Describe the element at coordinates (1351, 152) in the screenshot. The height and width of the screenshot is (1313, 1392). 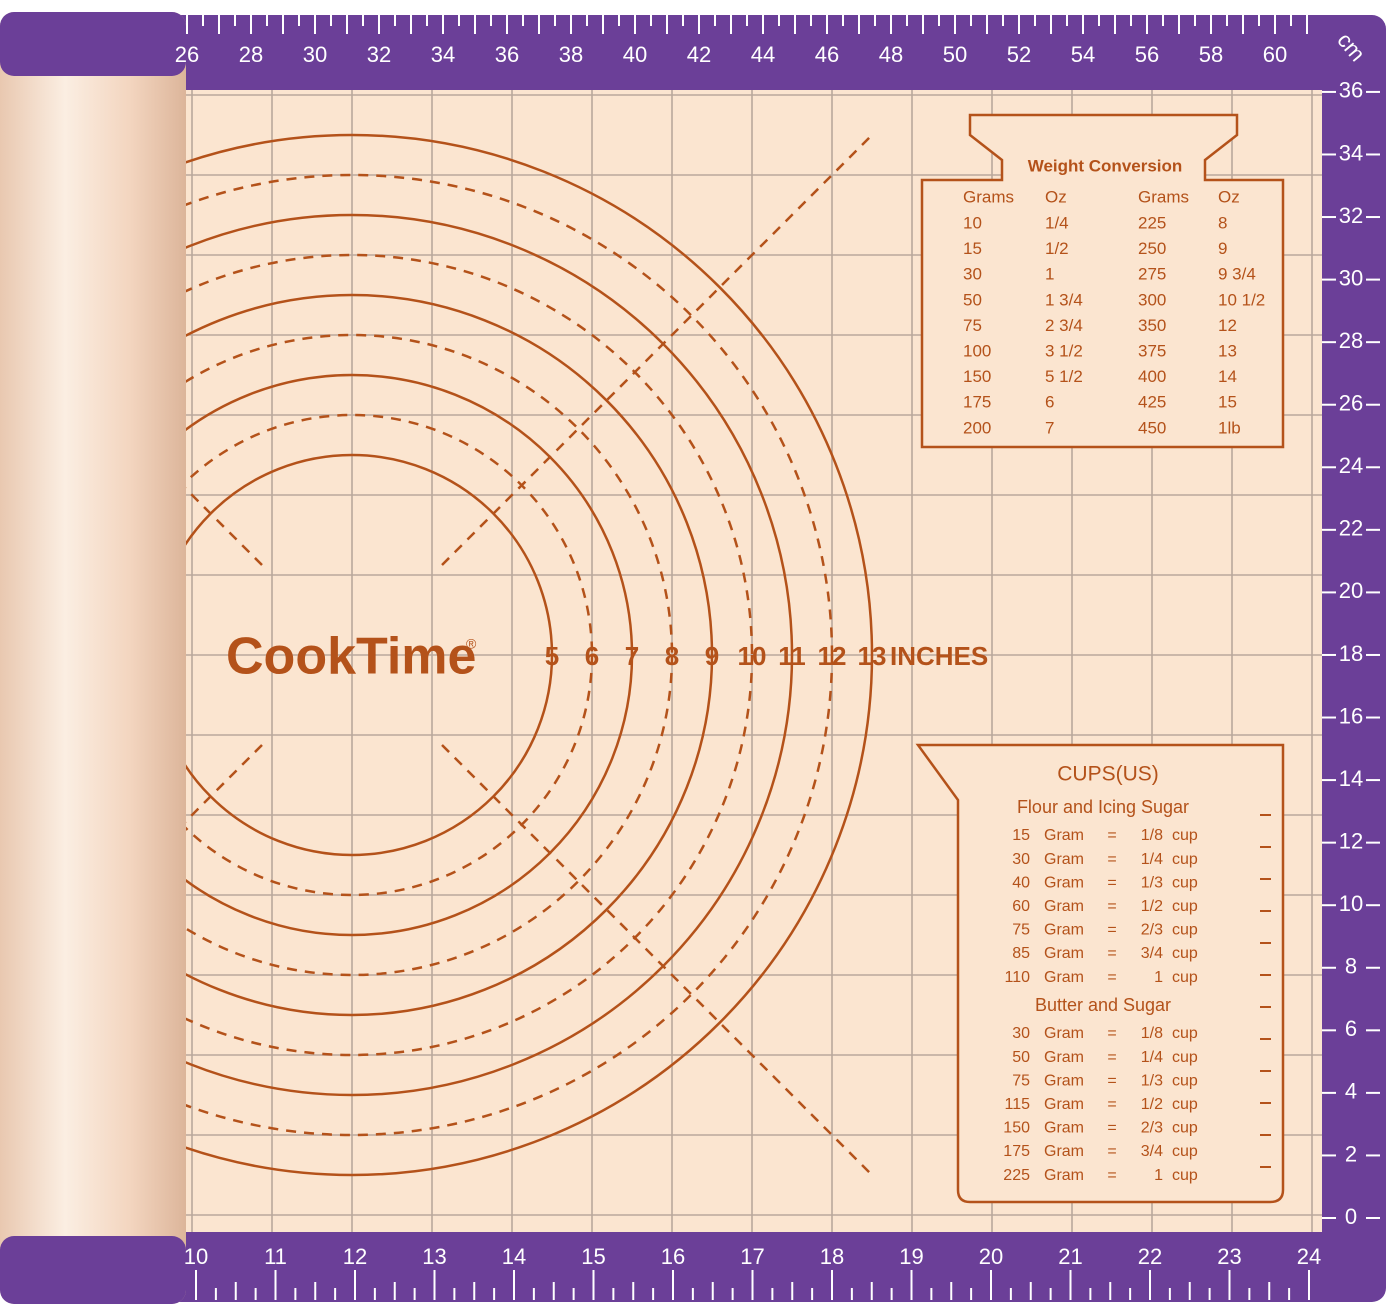
I see `ruler-right-label: 34` at that location.